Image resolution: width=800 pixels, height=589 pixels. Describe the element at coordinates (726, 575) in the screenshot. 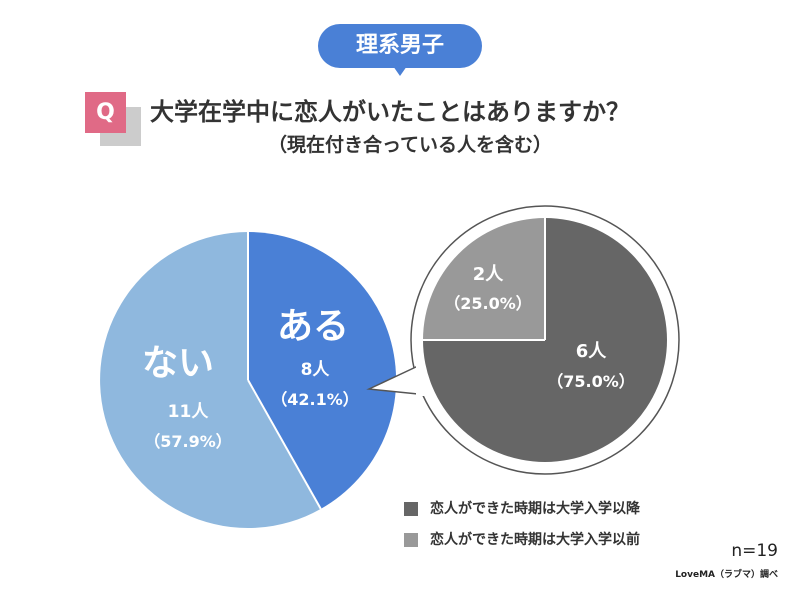

I see `source-credit: LoveMA（ラブマ）調べ` at that location.